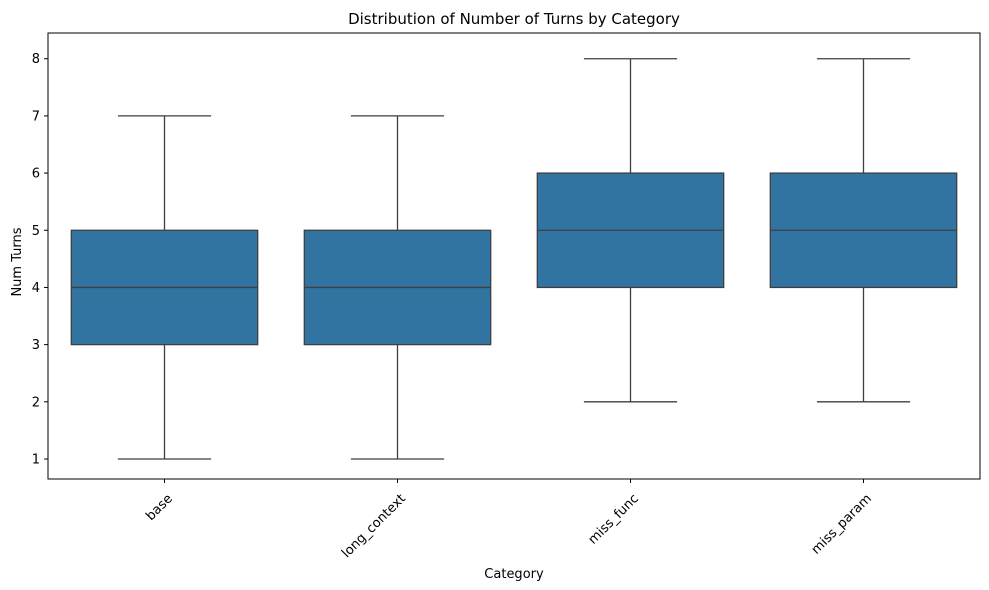  Describe the element at coordinates (40, 259) in the screenshot. I see `y-axis: 1 2 3 4 5 6 7 8` at that location.